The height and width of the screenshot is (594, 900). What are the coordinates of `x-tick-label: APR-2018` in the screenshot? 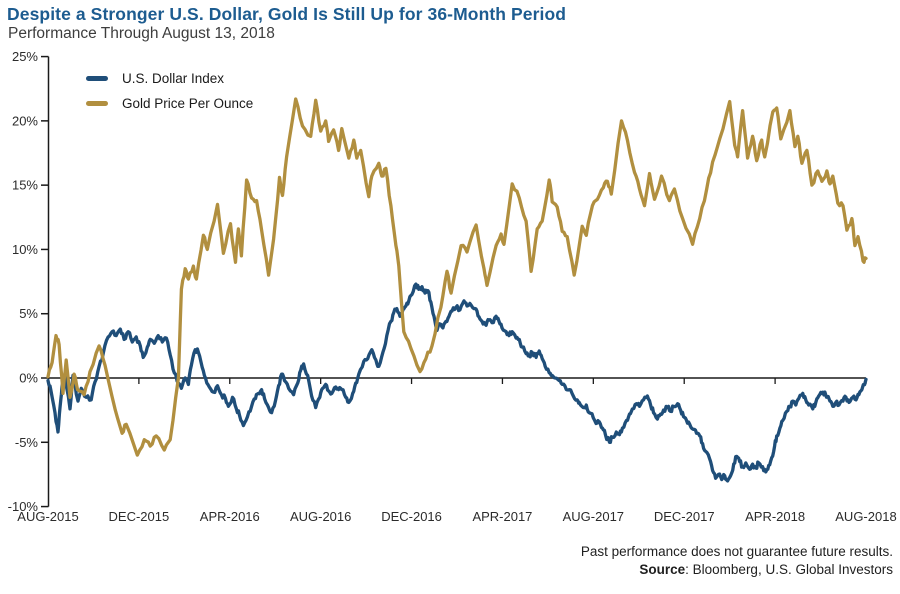 It's located at (775, 516).